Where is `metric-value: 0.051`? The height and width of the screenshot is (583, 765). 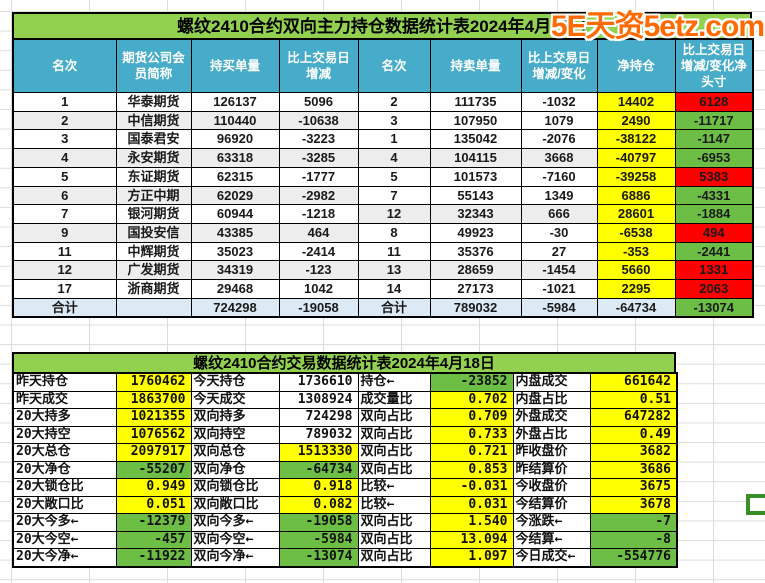 metric-value: 0.051 is located at coordinates (153, 504).